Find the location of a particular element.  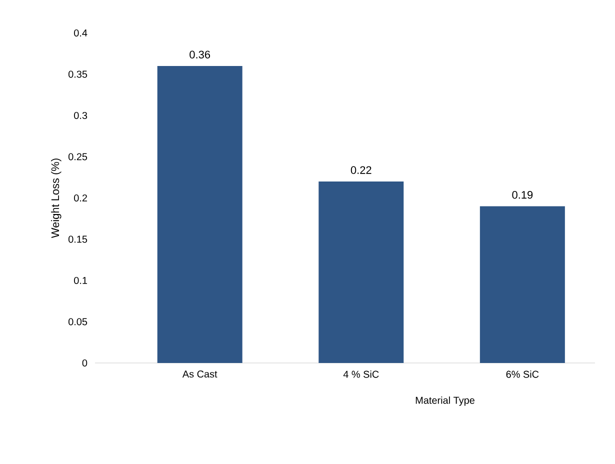

y-tick-label: 0.3 is located at coordinates (81, 116).